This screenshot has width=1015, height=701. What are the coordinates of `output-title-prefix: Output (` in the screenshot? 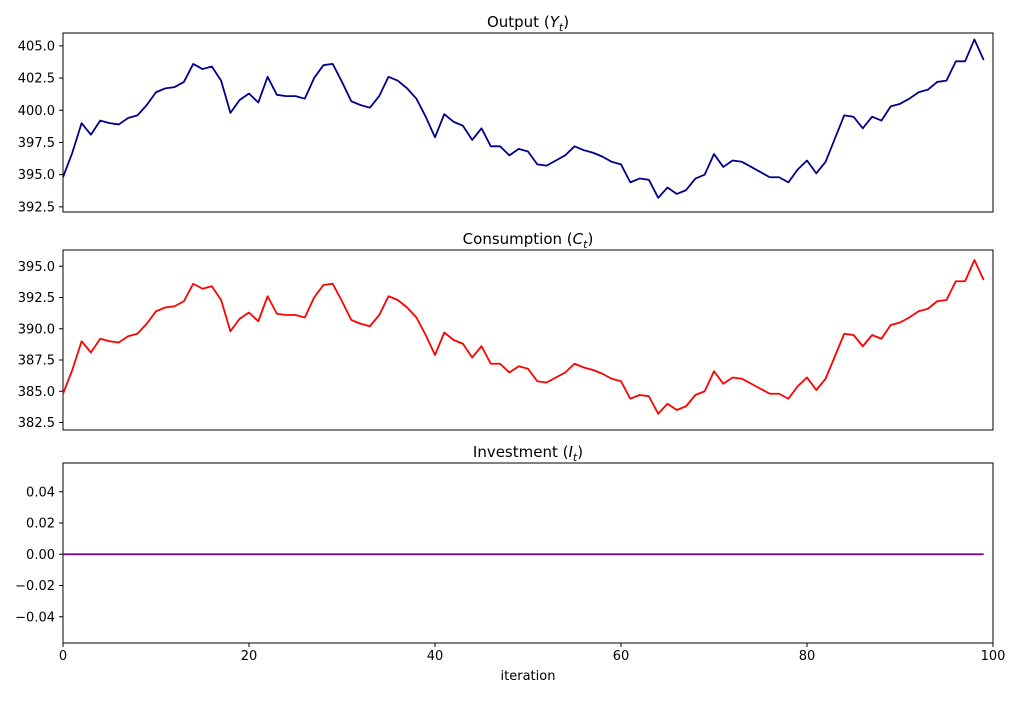 It's located at (518, 22).